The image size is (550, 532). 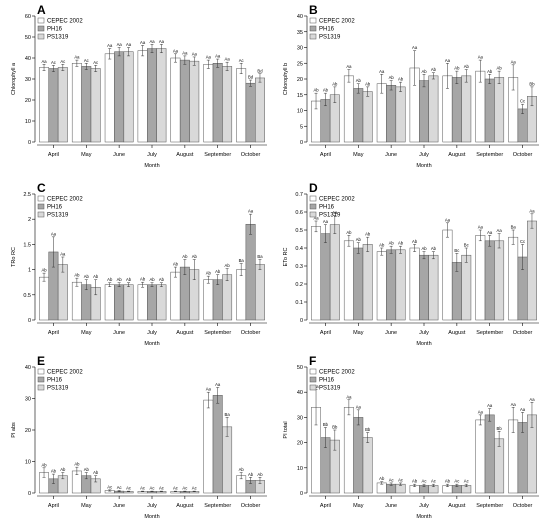 What do you see at coordinates (151, 344) in the screenshot?
I see `x-axis-label: Month` at bounding box center [151, 344].